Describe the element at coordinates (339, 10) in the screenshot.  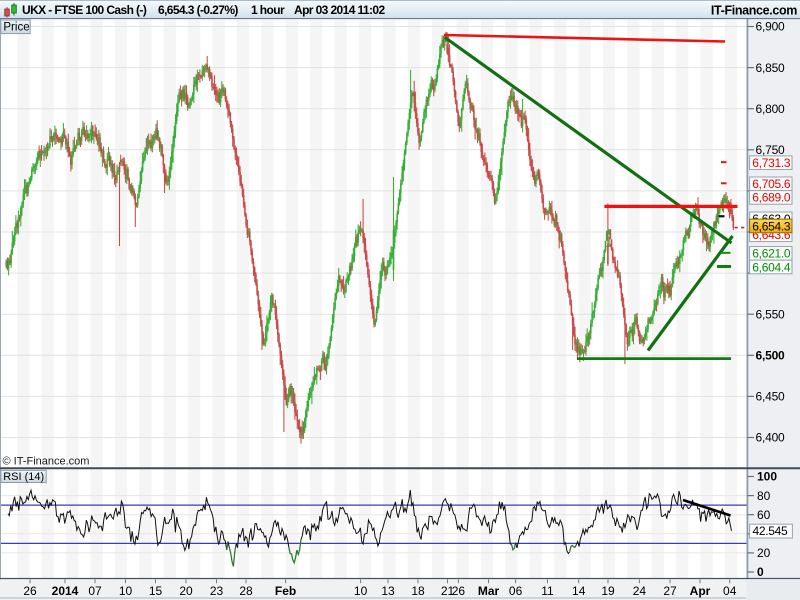
I see `svg-text: Apr 03 2014 11:02` at that location.